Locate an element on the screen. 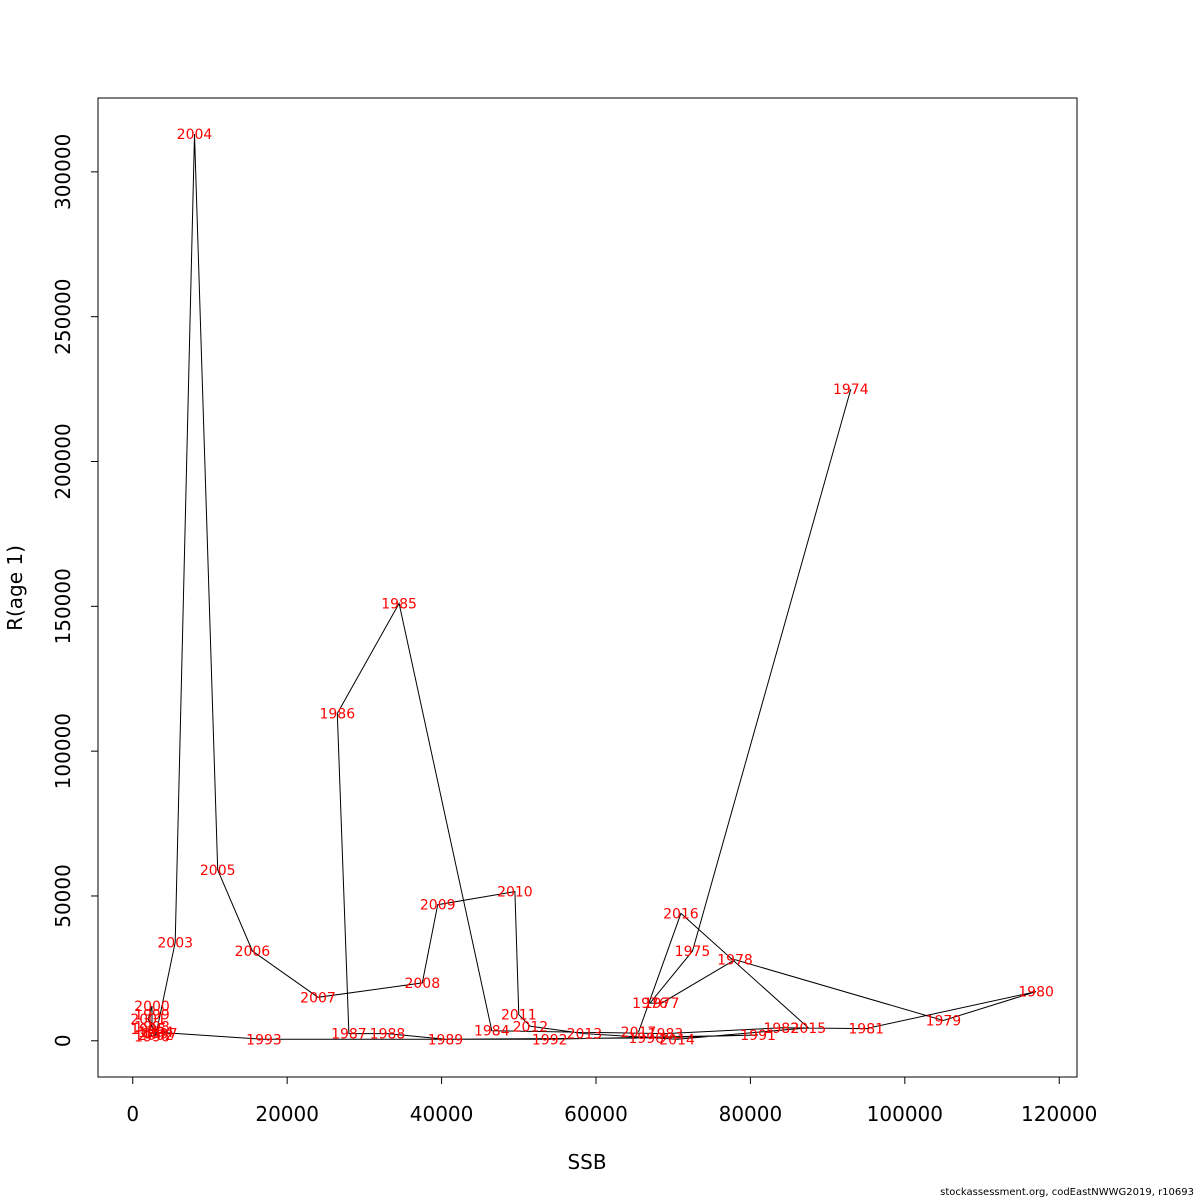 The image size is (1200, 1200). year-label-1989: 1989 is located at coordinates (446, 1040).